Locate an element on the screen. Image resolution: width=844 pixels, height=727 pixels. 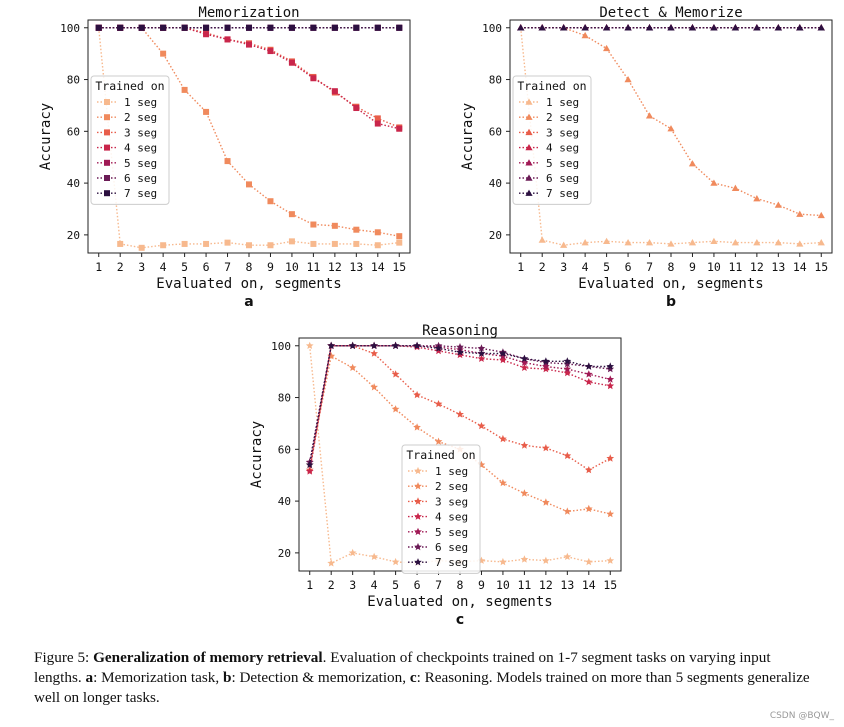
x-tick-label: 8 is located at coordinates (460, 585).